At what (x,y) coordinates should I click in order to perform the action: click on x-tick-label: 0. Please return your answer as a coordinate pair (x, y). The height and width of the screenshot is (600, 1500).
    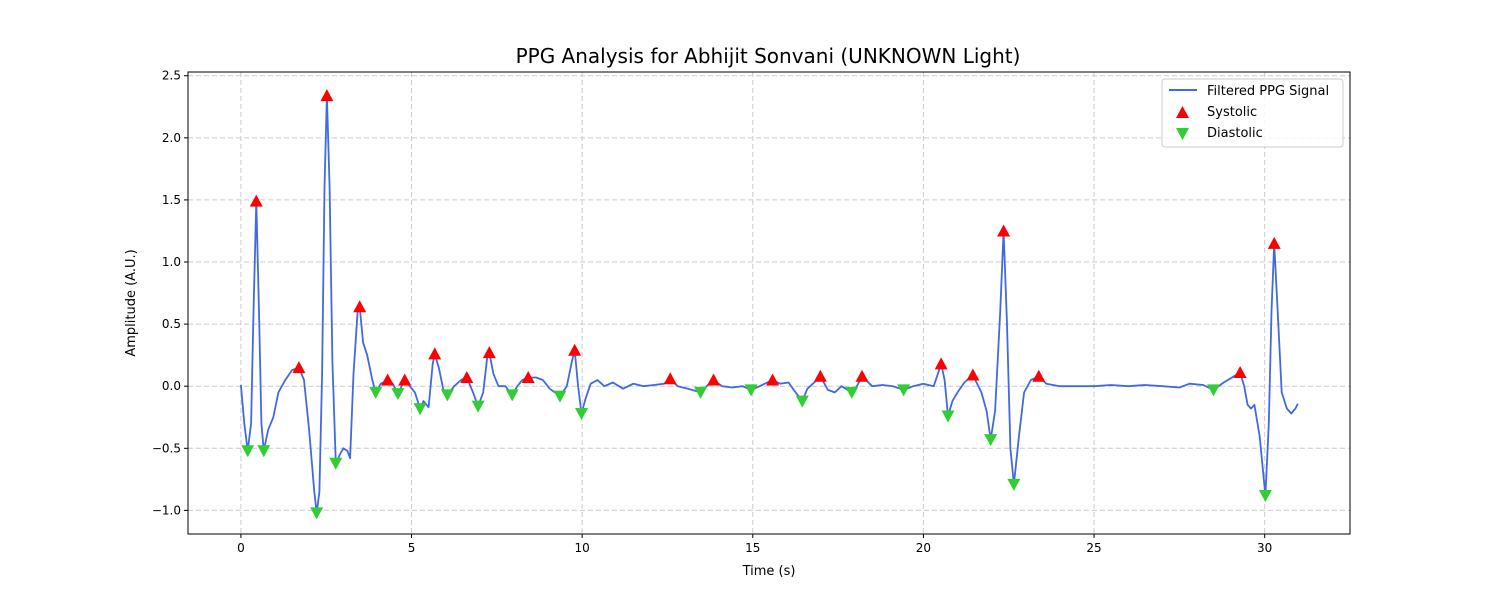
    Looking at the image, I should click on (241, 548).